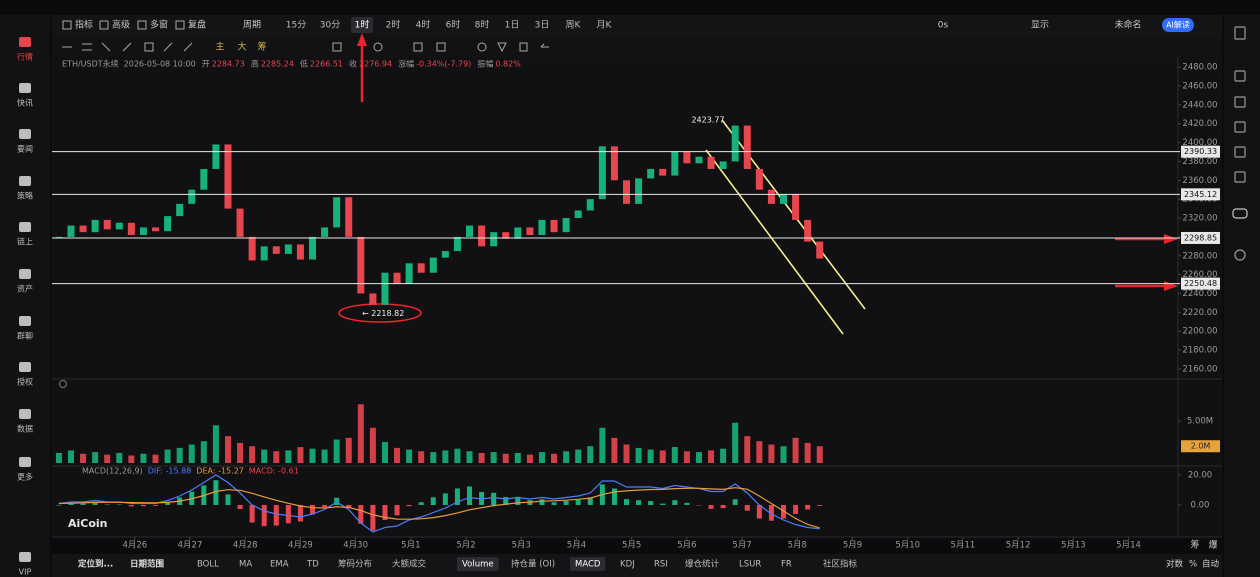 This screenshot has width=1260, height=577. What do you see at coordinates (84, 25) in the screenshot?
I see `tool-button: 指标` at bounding box center [84, 25].